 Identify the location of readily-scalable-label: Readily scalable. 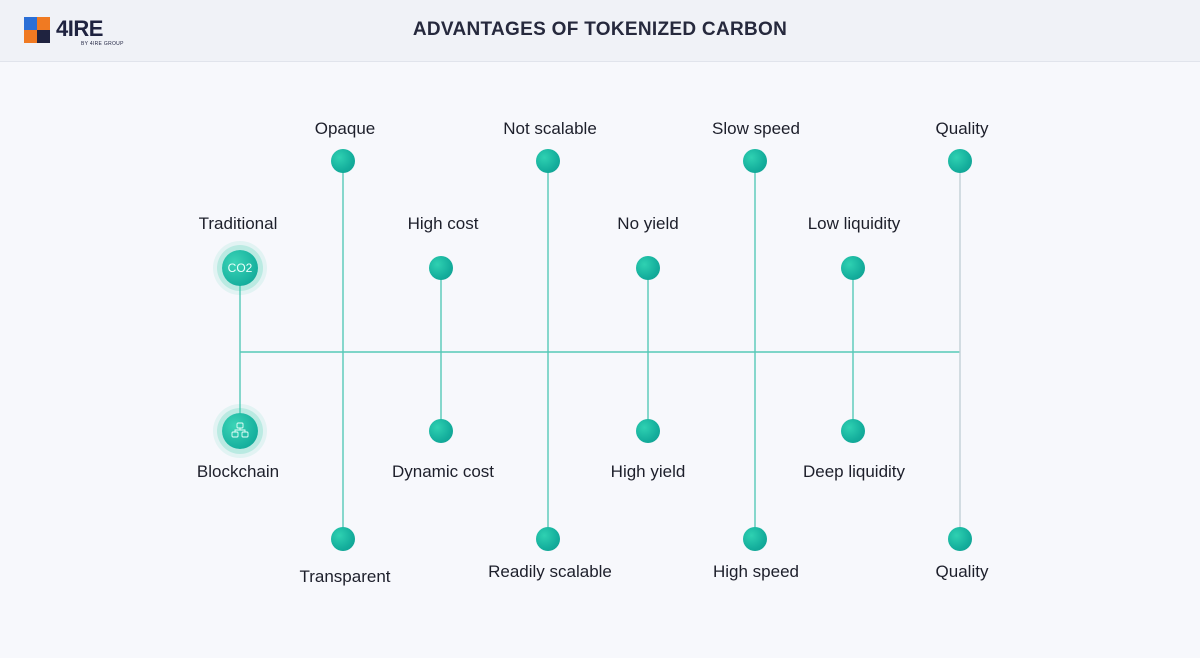
(550, 571).